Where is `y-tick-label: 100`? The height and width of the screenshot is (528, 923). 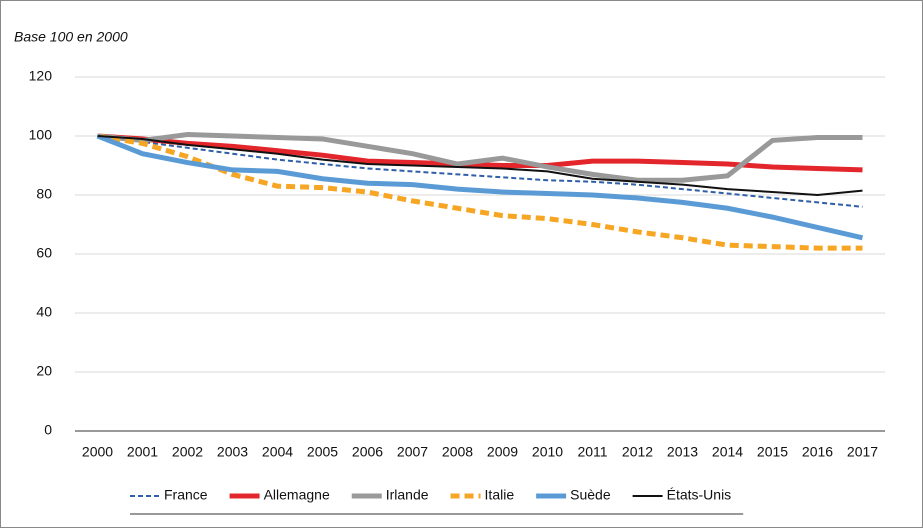 y-tick-label: 100 is located at coordinates (41, 135).